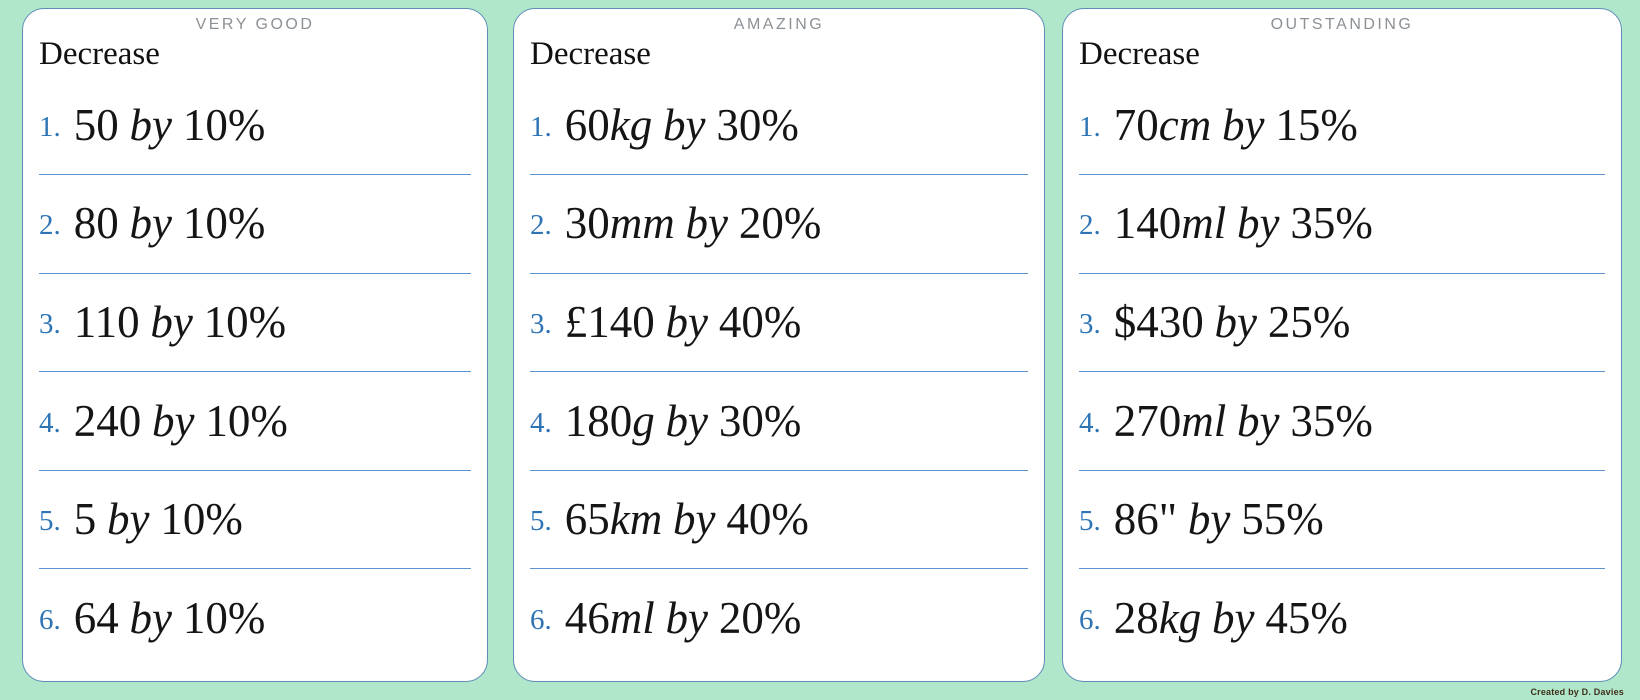 The height and width of the screenshot is (700, 1640). Describe the element at coordinates (598, 420) in the screenshot. I see `value-text: 180` at that location.